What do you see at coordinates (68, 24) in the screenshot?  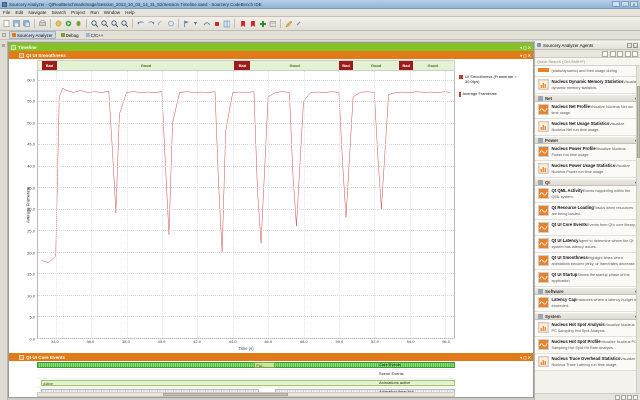 I see `run-icon` at bounding box center [68, 24].